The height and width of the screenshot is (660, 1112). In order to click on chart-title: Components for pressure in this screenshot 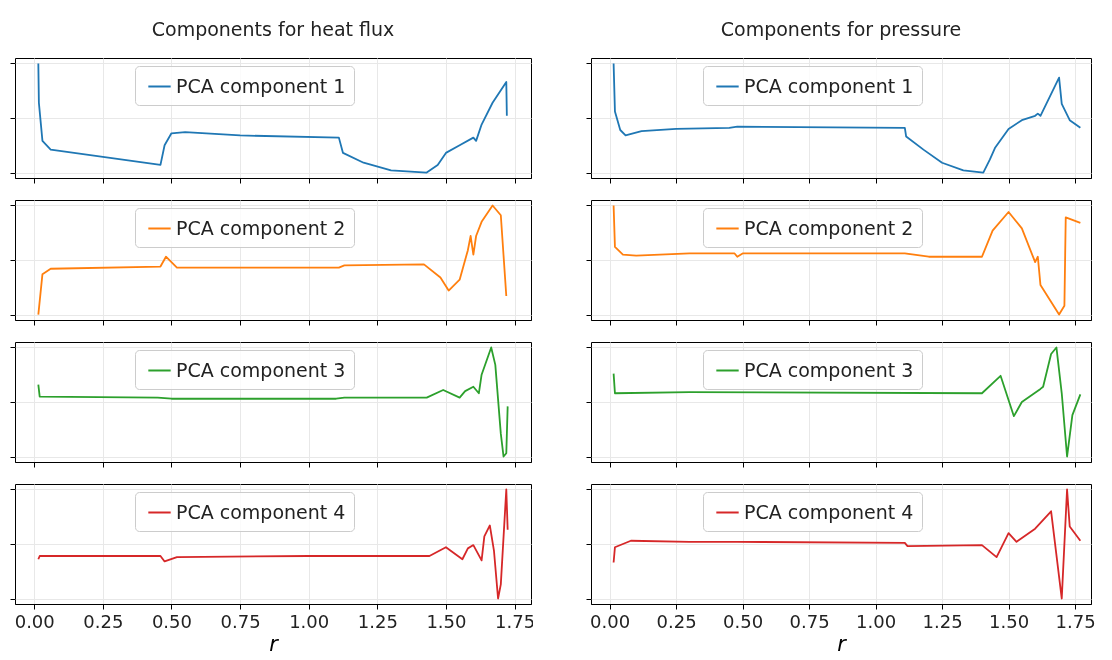, I will do `click(841, 29)`.